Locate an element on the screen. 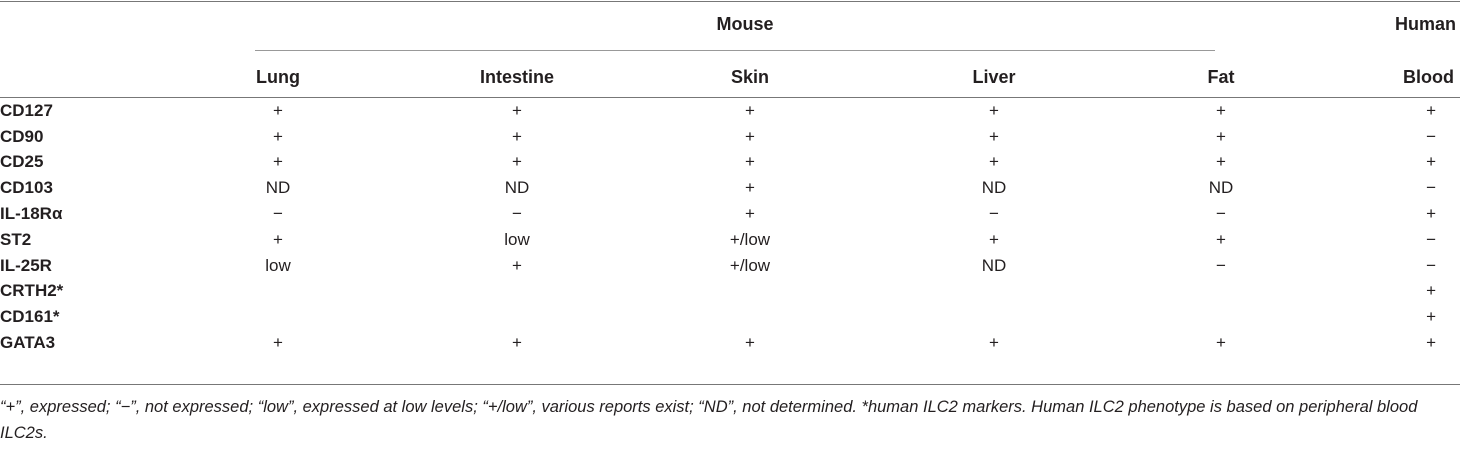  table-bottom-rule is located at coordinates (730, 384).